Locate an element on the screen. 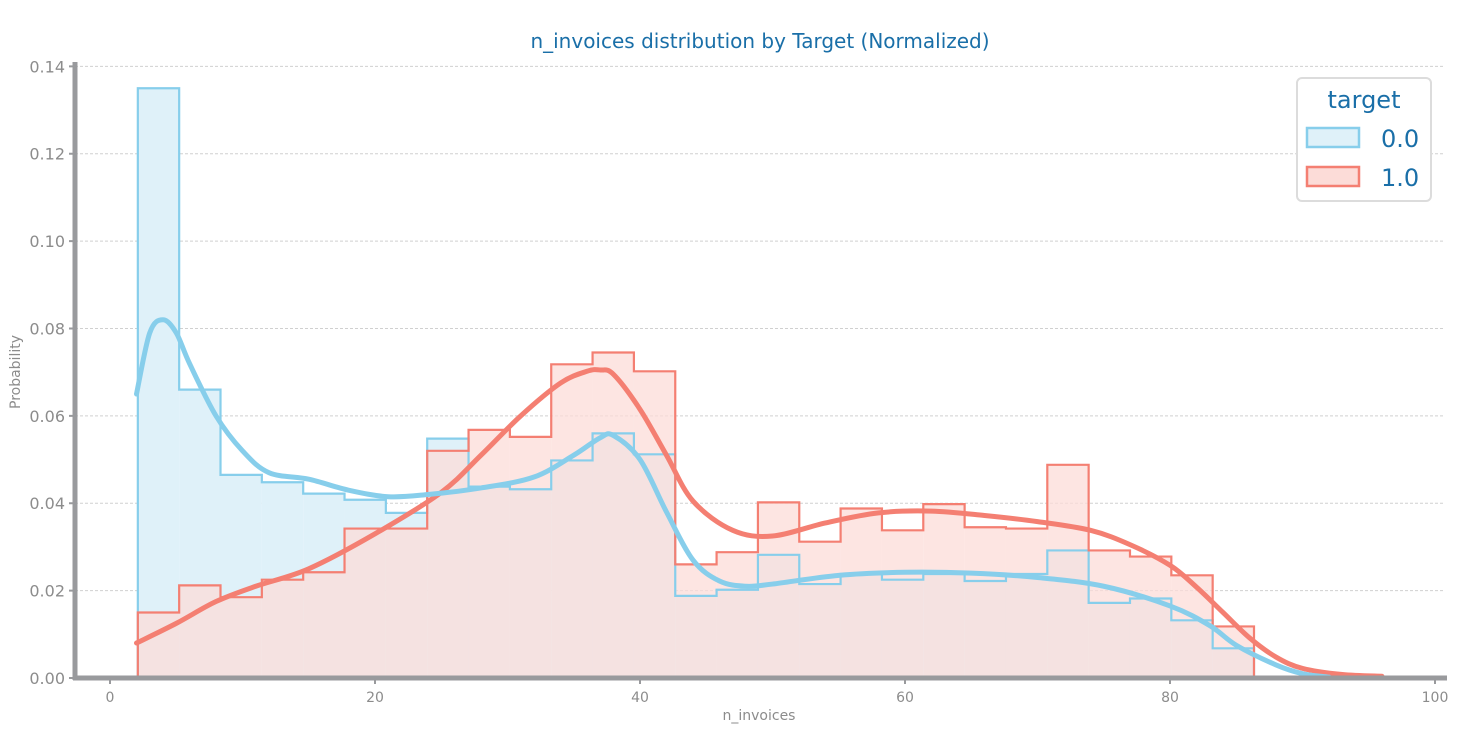 The height and width of the screenshot is (753, 1465). x-tick-label: 40 is located at coordinates (640, 698).